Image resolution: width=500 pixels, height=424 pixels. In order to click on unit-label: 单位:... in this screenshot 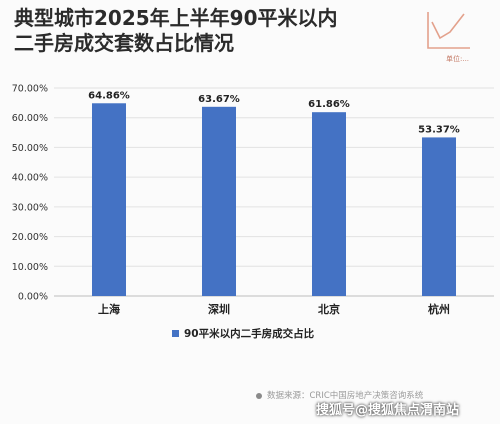, I will do `click(458, 59)`.